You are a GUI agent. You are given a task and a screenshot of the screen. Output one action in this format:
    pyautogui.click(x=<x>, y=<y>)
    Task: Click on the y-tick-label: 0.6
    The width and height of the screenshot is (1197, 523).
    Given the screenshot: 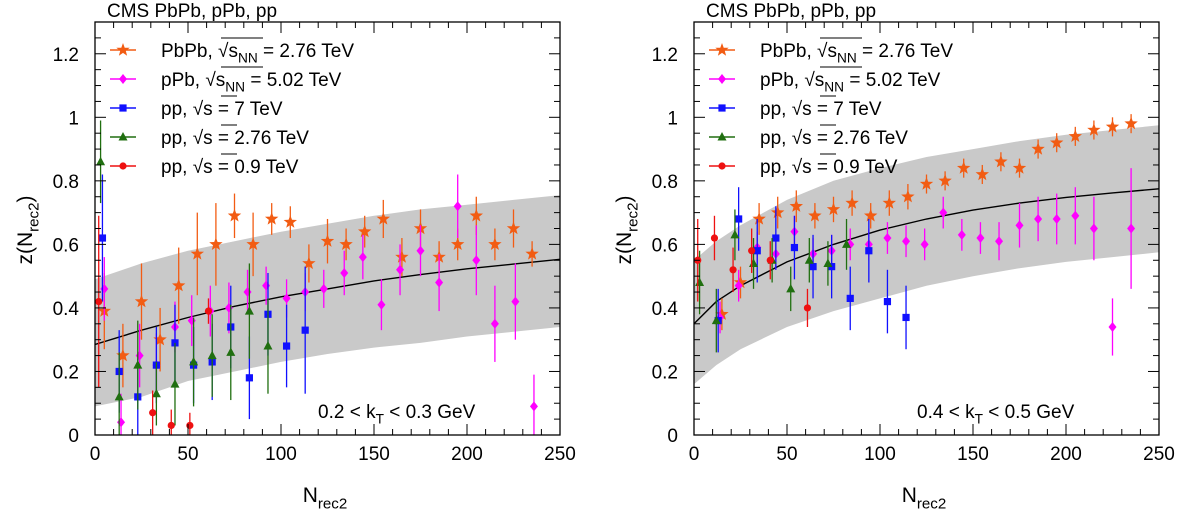 What is the action you would take?
    pyautogui.click(x=66, y=245)
    